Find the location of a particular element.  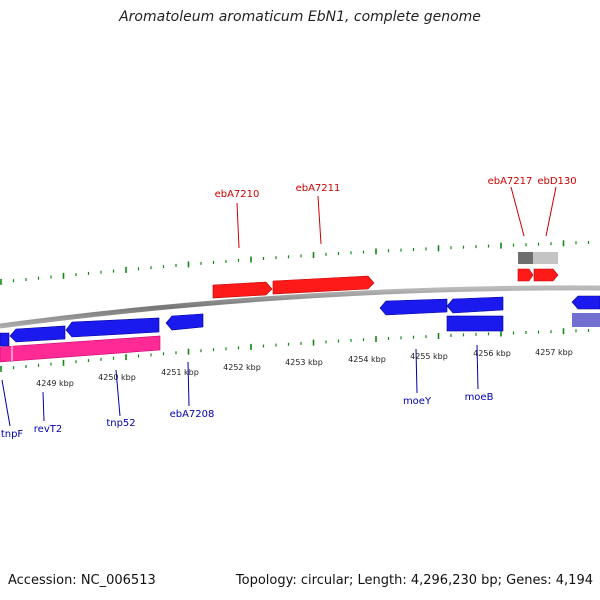

label-ebA7211: ebA7211 is located at coordinates (318, 188).